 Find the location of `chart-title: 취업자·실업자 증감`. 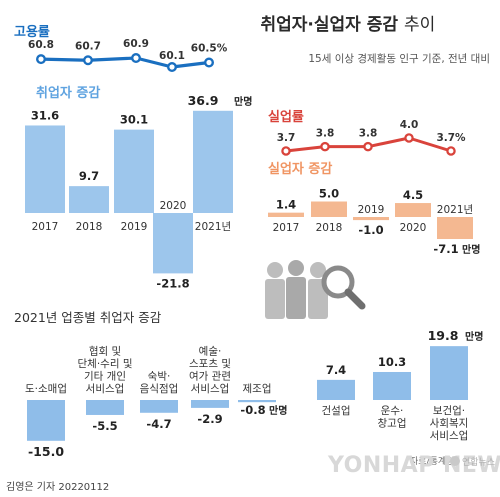

chart-title: 취업자·실업자 증감 is located at coordinates (330, 24).